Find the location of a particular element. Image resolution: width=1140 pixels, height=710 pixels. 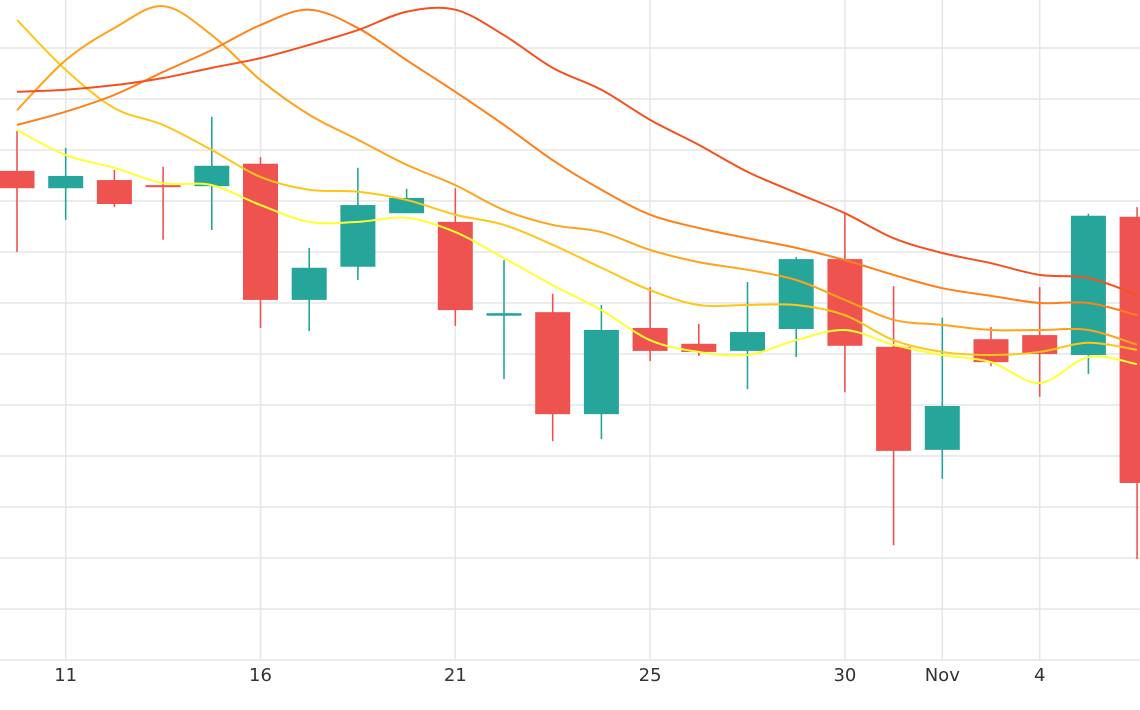

x-tick-label: 30 is located at coordinates (844, 675).